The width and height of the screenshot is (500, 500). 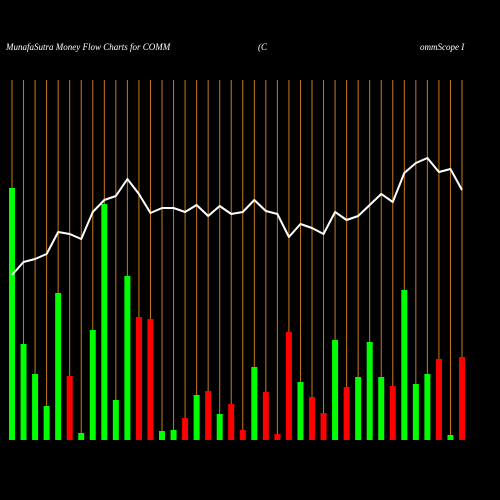 I want to click on chart-title: MunafaSutra Money Flow Charts for COMM, so click(x=88, y=47).